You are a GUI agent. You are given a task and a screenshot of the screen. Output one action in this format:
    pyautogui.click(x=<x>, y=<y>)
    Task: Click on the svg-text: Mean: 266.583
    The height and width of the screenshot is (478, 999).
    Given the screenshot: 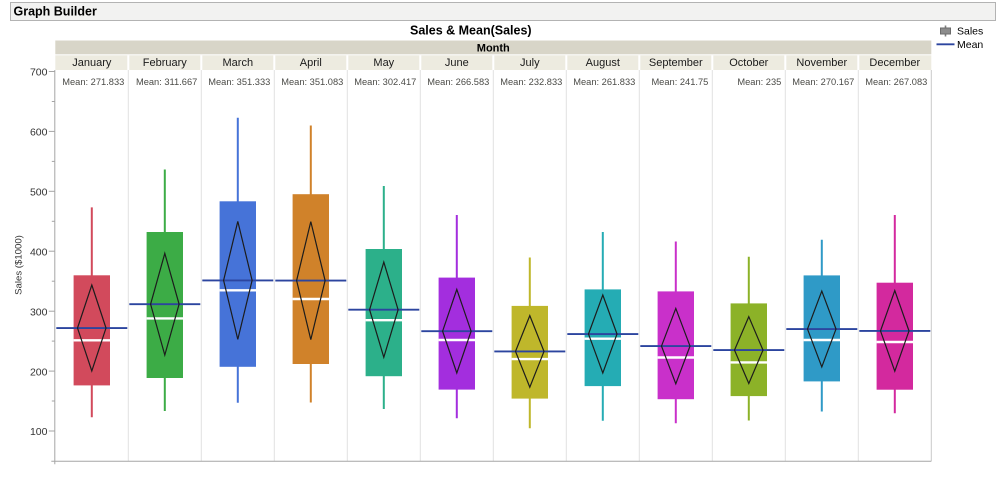 What is the action you would take?
    pyautogui.click(x=458, y=82)
    